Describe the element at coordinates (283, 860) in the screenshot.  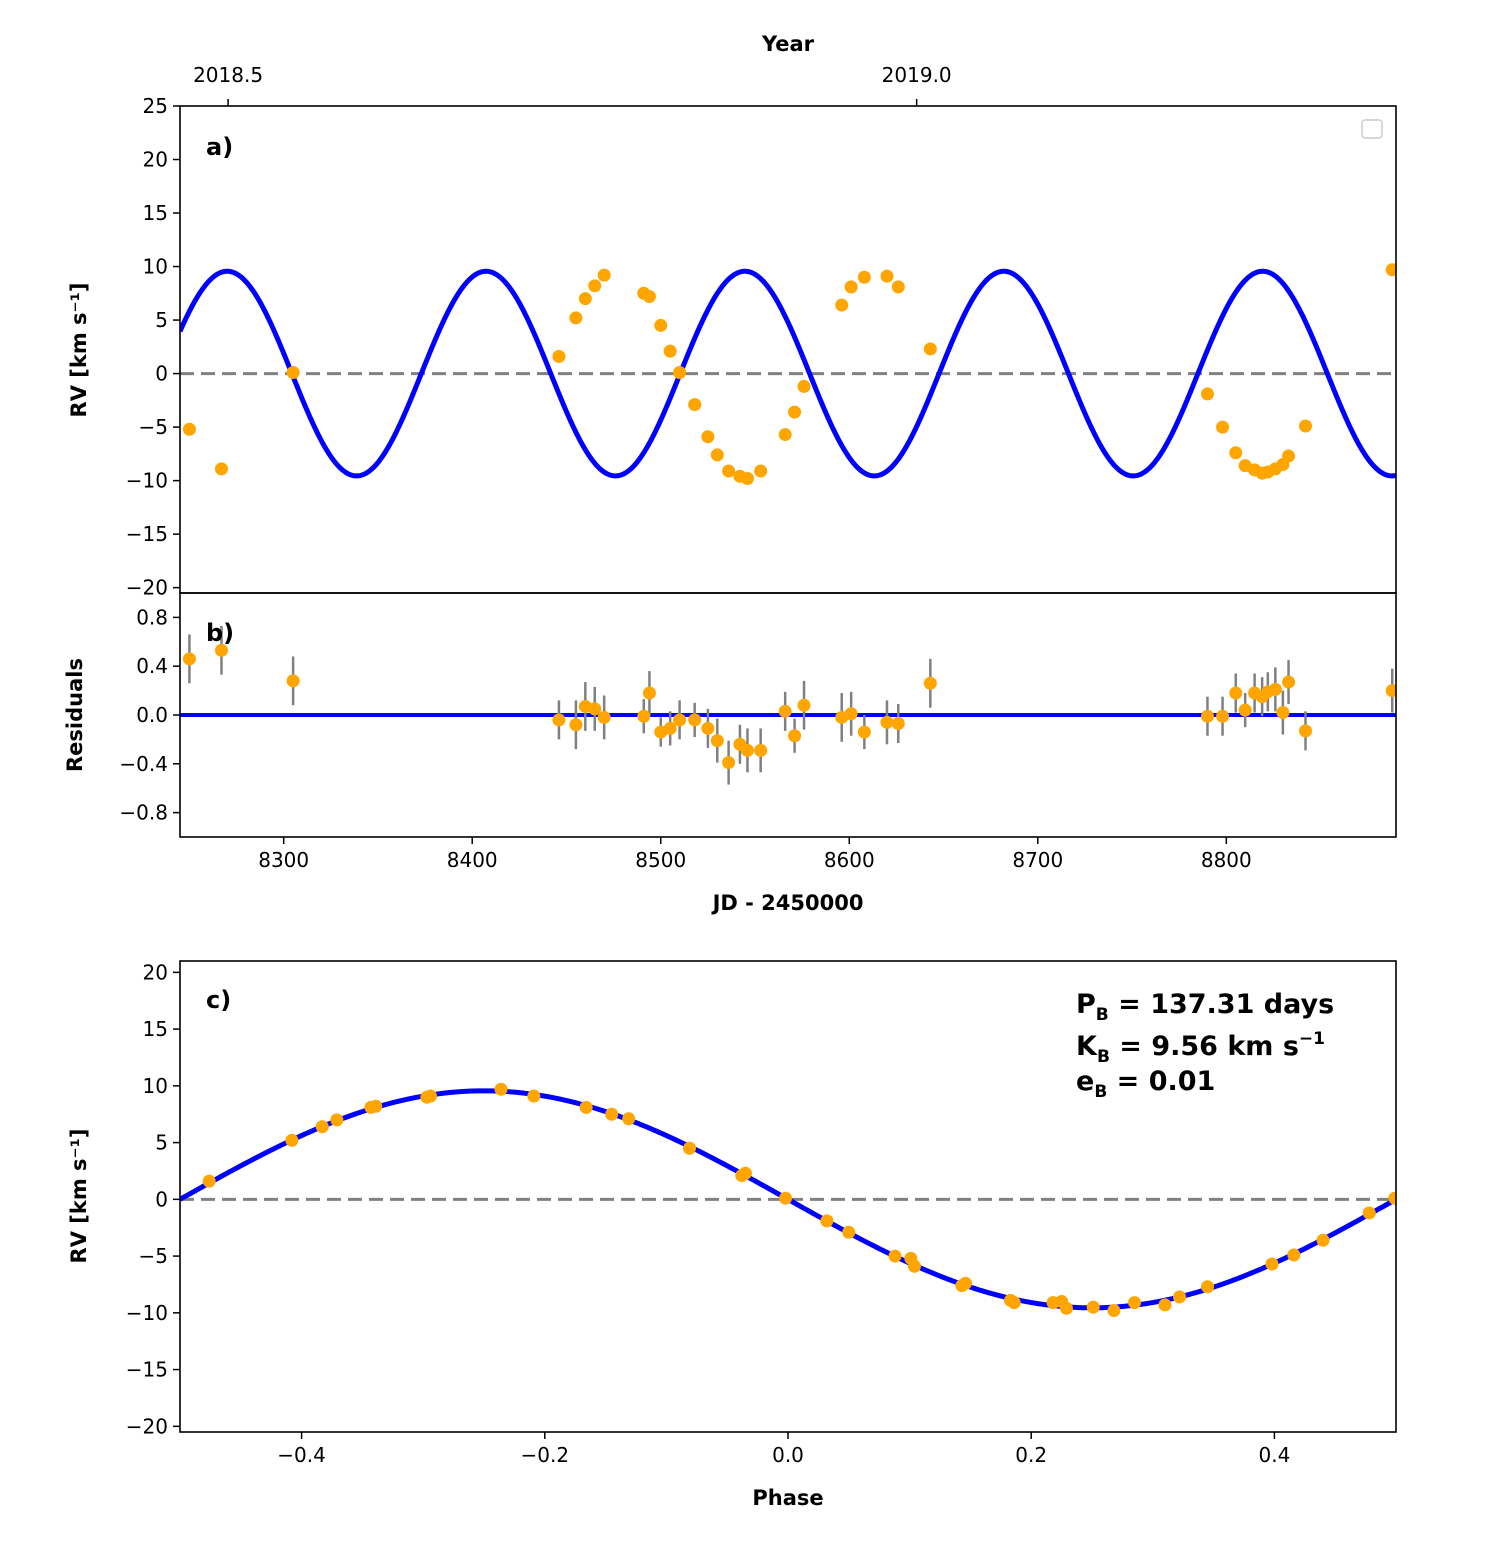
I see `x-tick-label: 8300` at that location.